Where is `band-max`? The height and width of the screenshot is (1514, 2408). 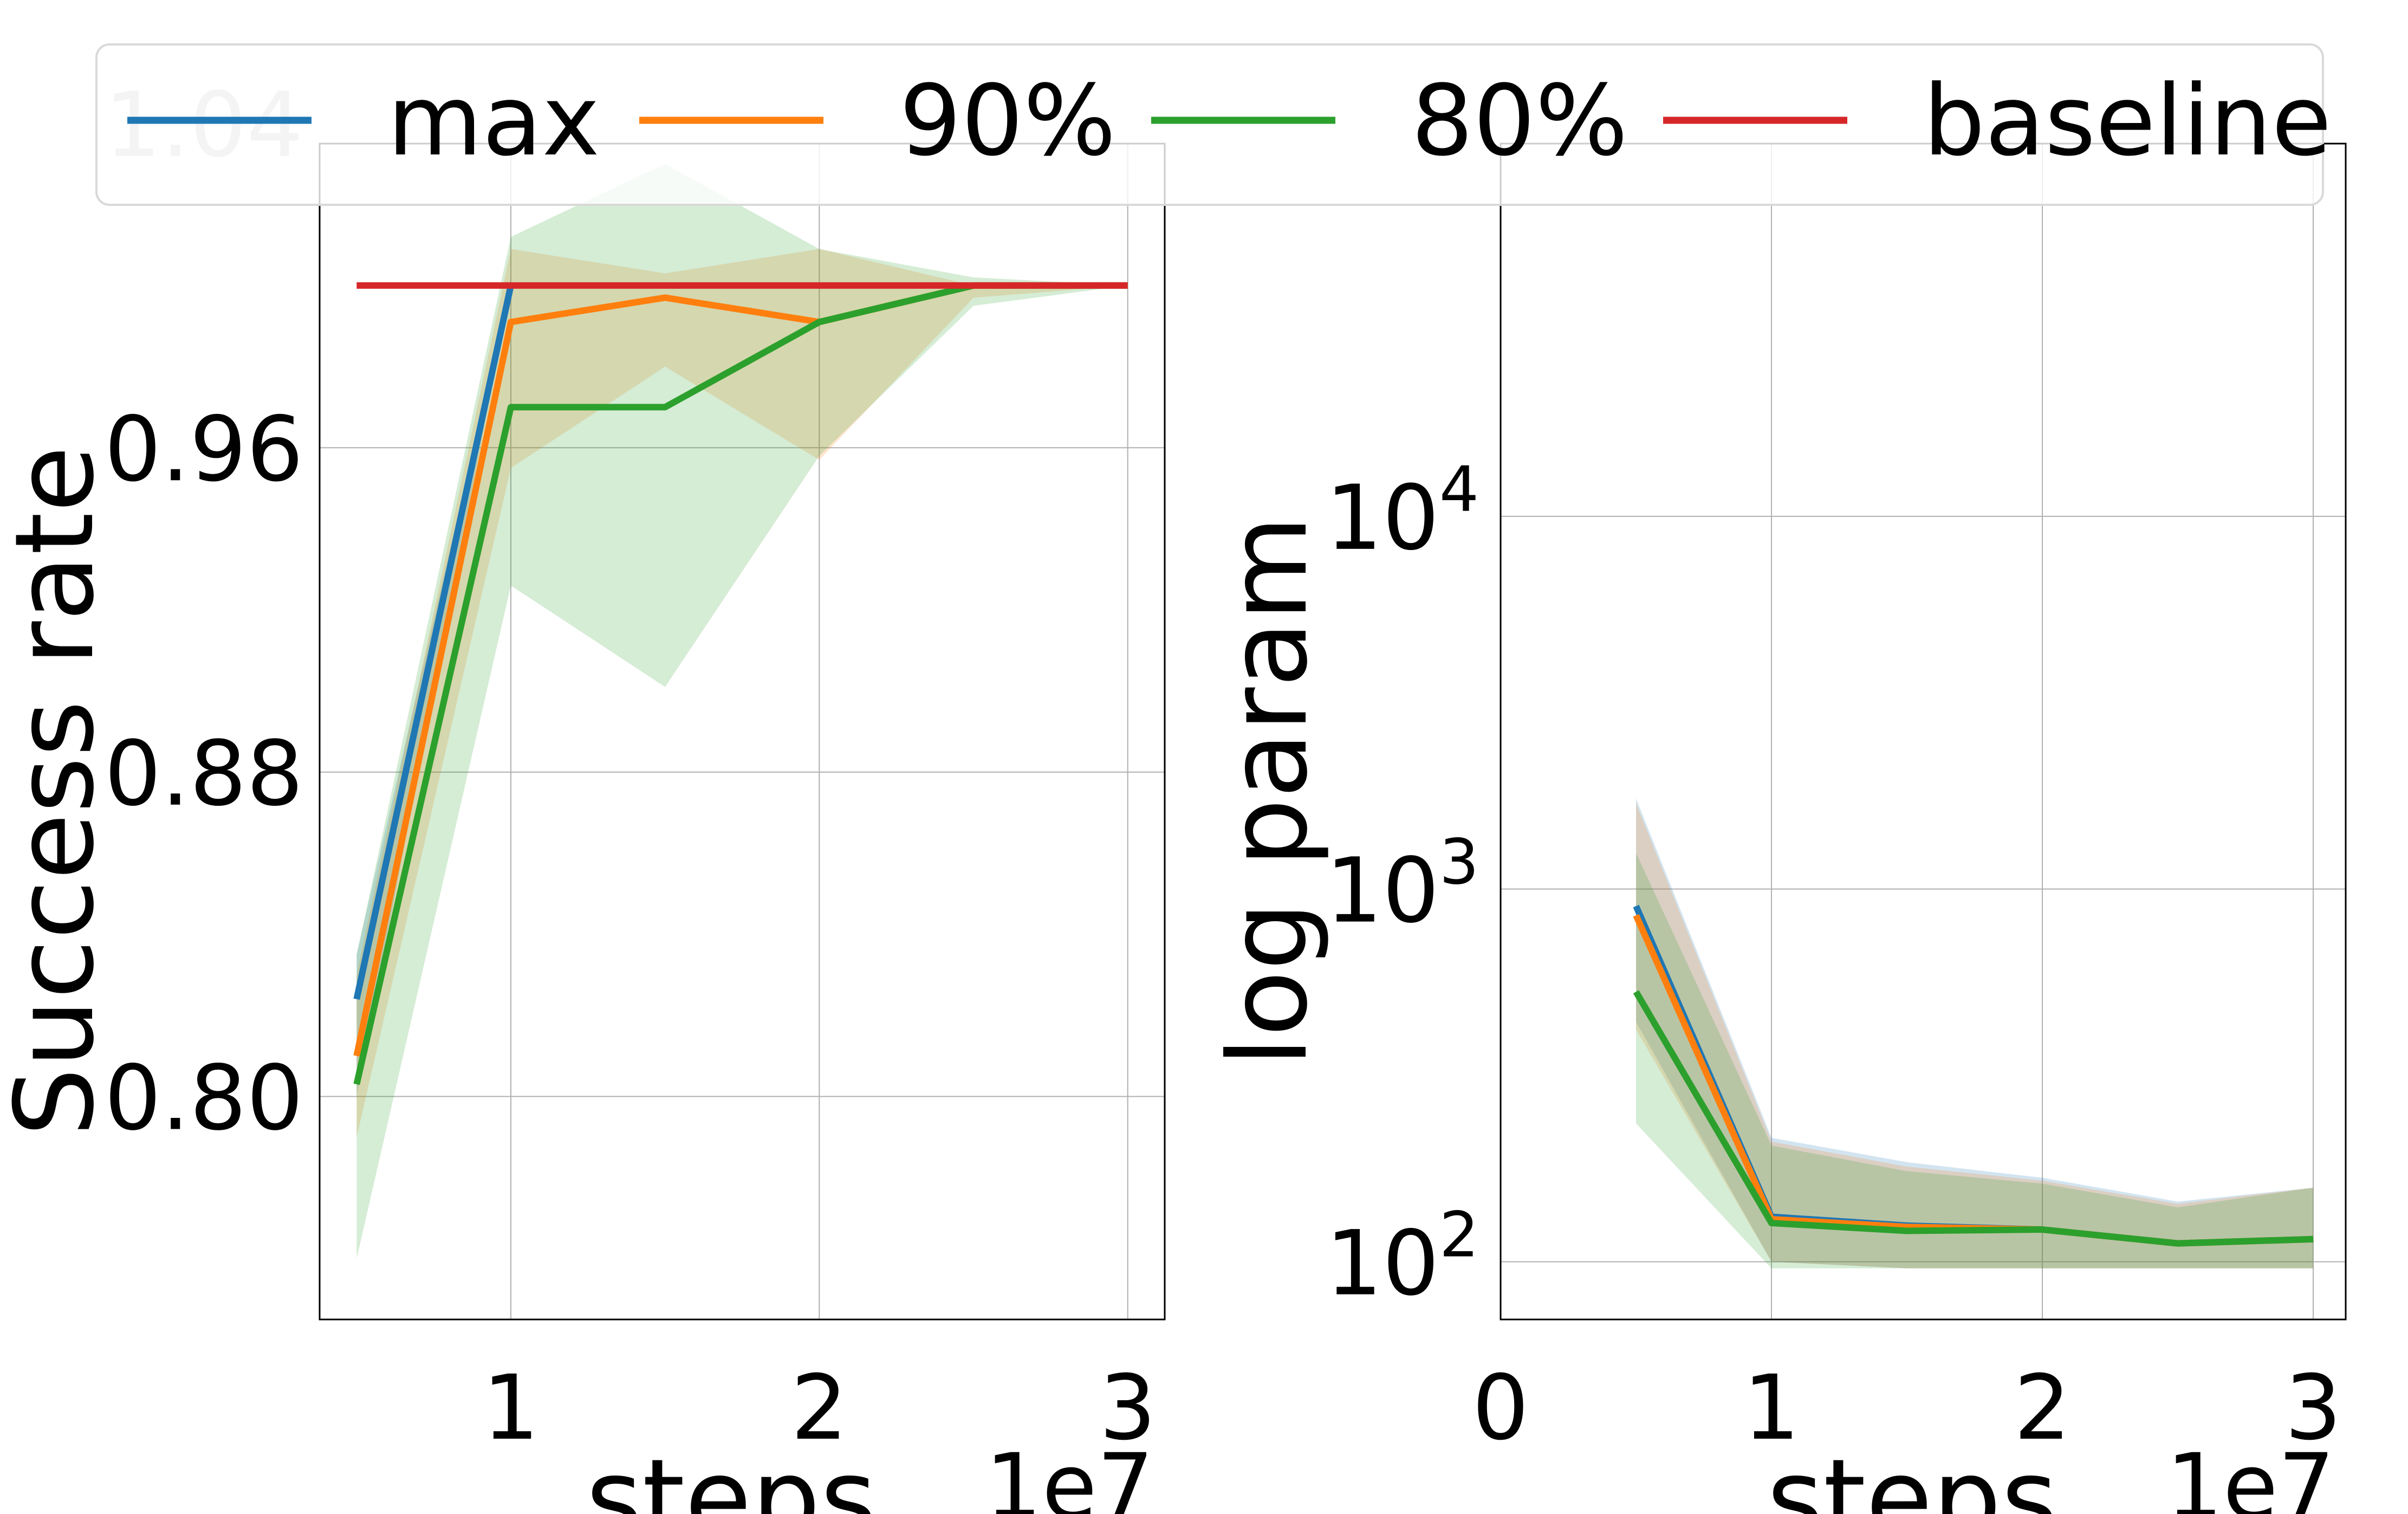 band-max is located at coordinates (1974, 1033).